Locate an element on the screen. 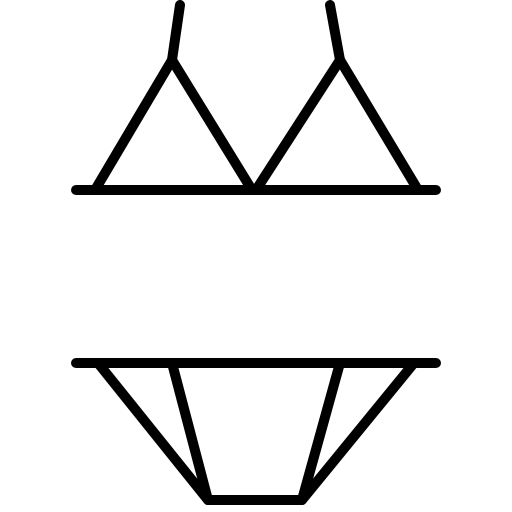  bottom-right-seam is located at coordinates (321, 431).